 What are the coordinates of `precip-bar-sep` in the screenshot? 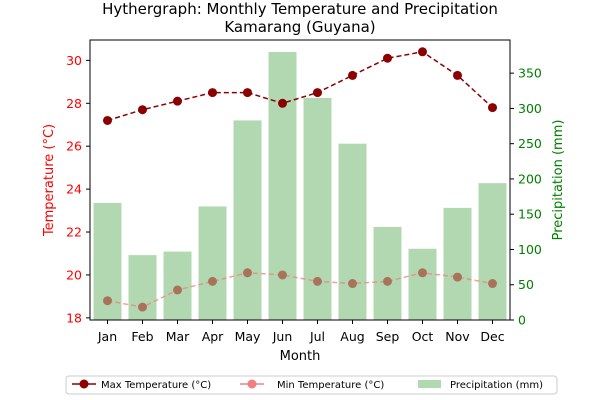 It's located at (387, 273).